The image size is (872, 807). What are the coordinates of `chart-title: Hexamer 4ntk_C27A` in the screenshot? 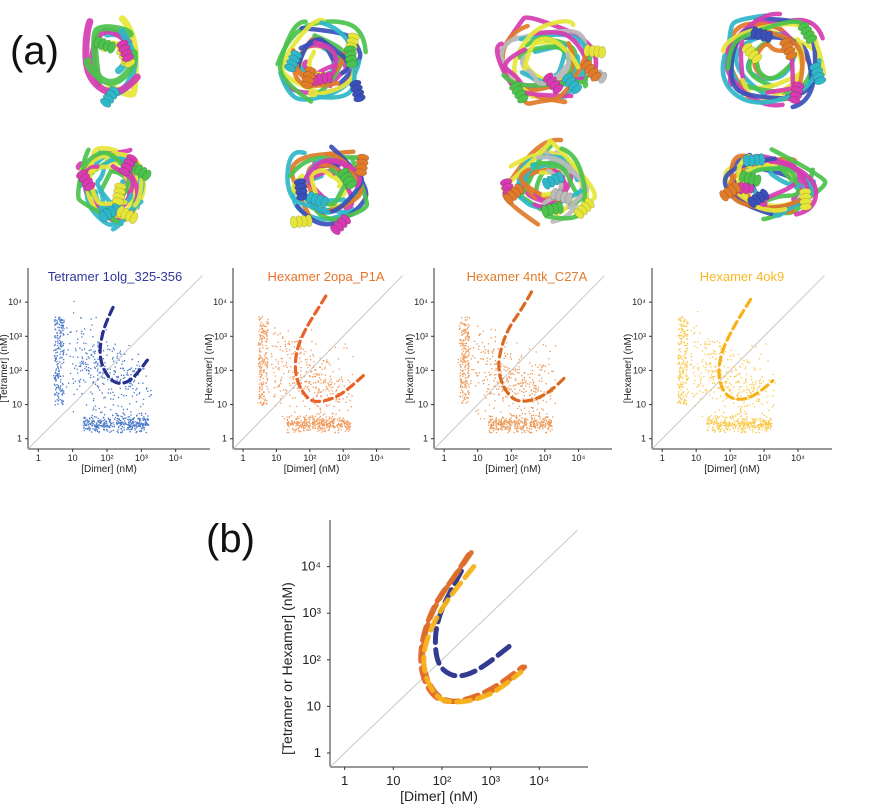 It's located at (527, 276).